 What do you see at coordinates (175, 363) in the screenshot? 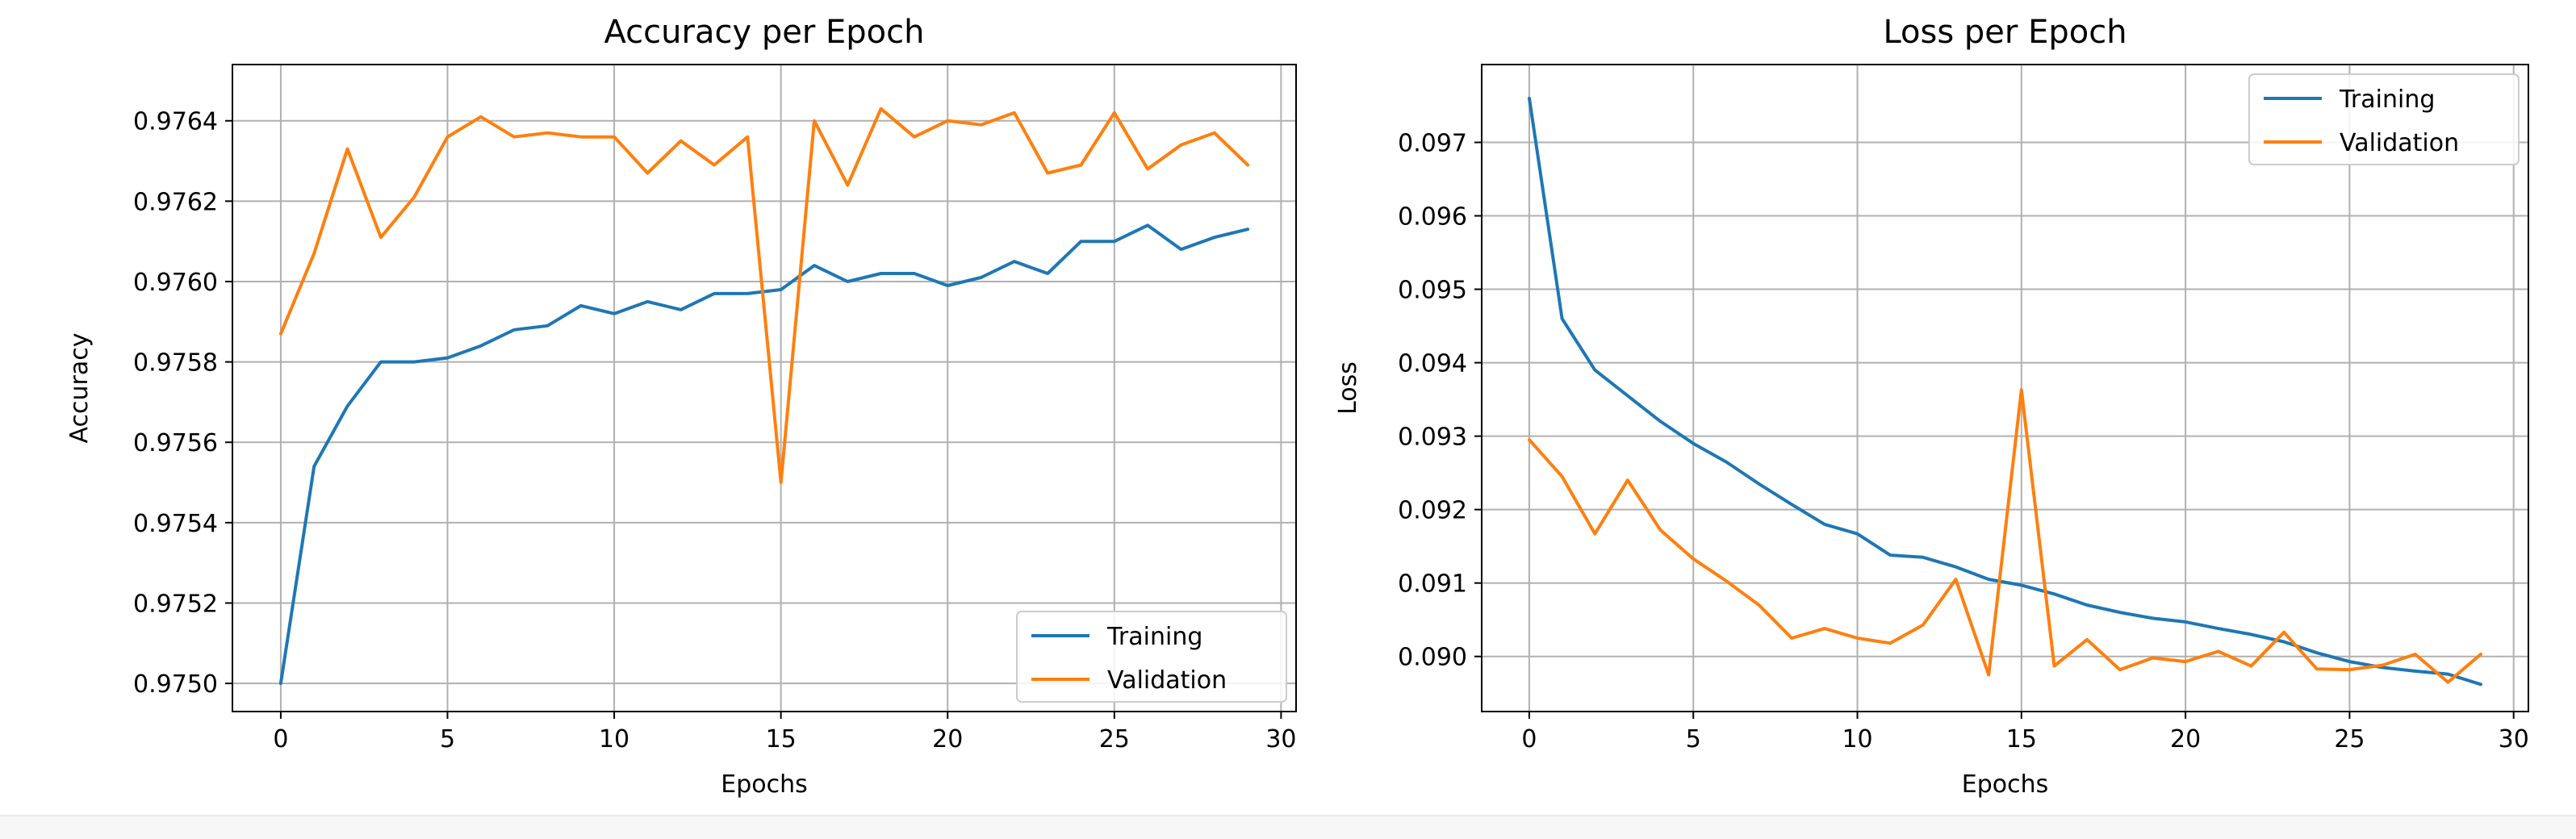
I see `y-tick-label: 0.9758` at bounding box center [175, 363].